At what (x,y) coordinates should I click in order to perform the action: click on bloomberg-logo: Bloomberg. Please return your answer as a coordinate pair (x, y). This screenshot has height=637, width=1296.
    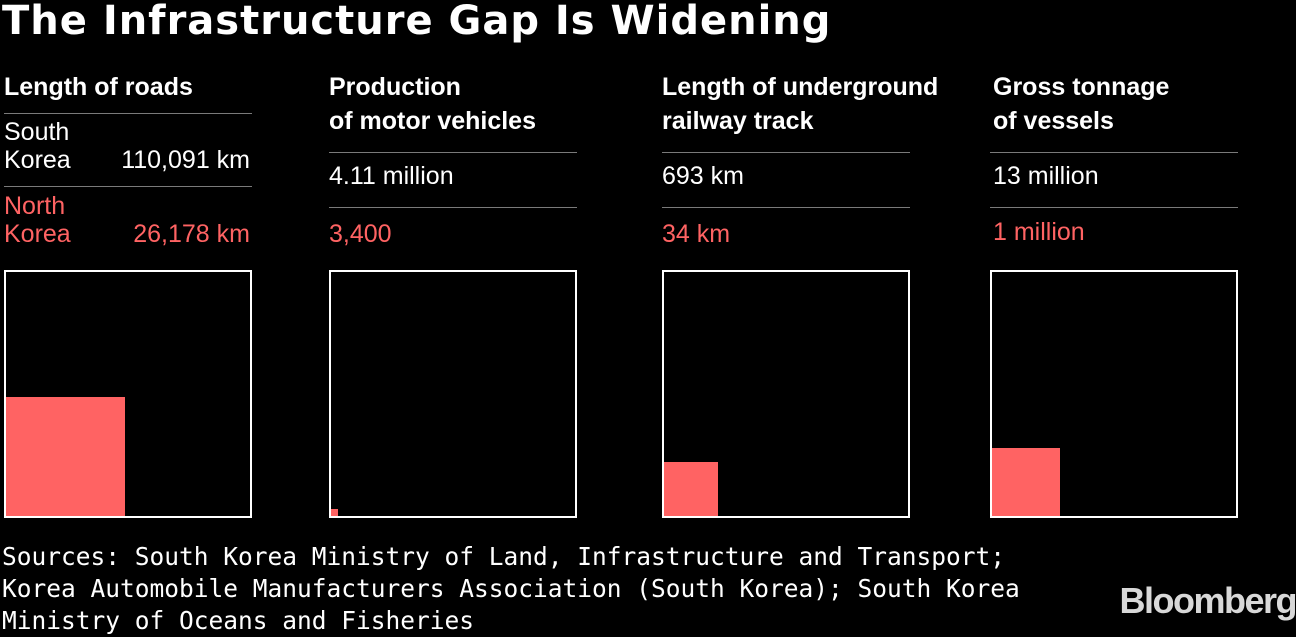
    Looking at the image, I should click on (1207, 600).